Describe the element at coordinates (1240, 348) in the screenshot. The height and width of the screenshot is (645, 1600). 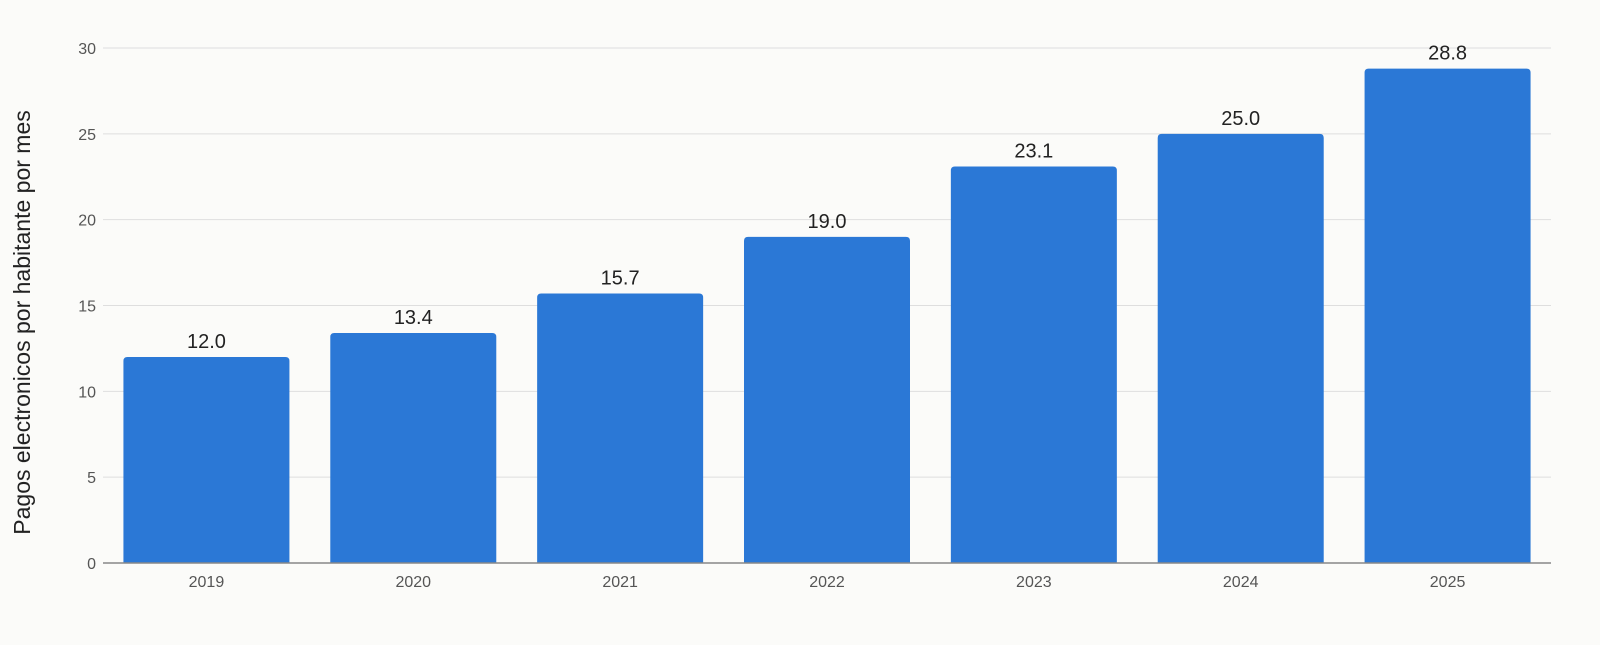
I see `bar-2024` at that location.